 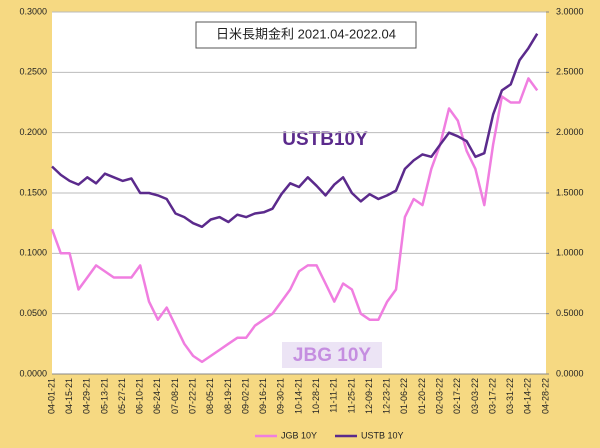 I want to click on x-tick-label: 03-03-22, so click(x=475, y=396).